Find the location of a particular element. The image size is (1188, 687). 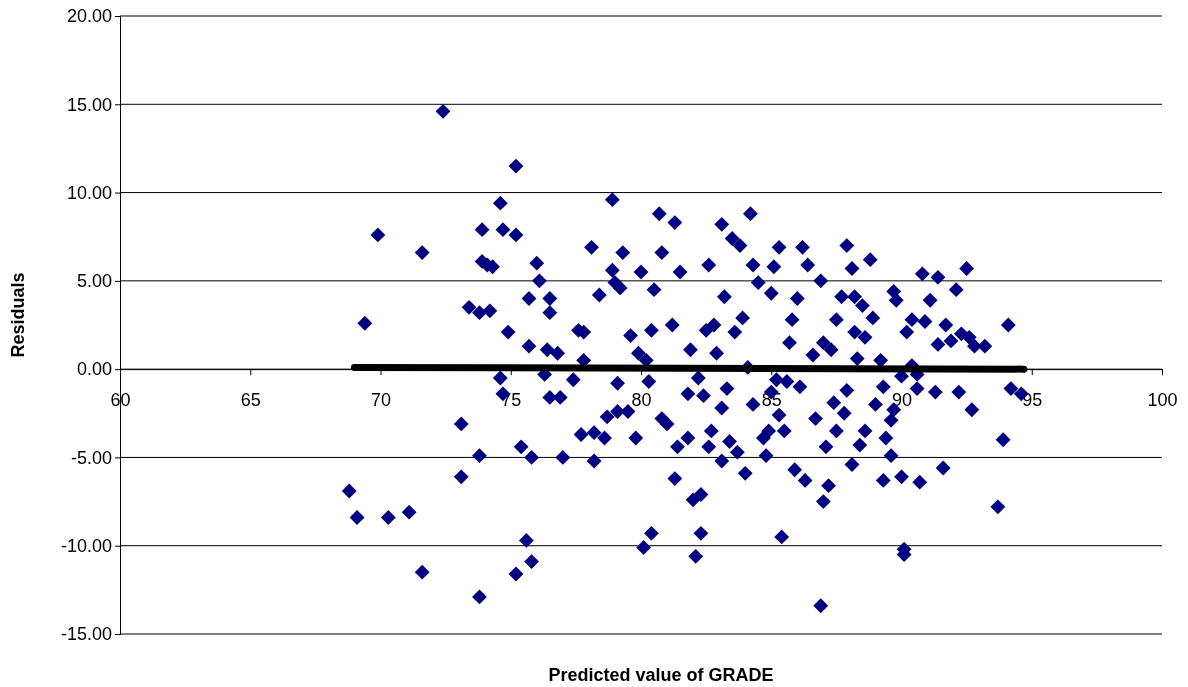

x-tick-label: 90 is located at coordinates (902, 399).